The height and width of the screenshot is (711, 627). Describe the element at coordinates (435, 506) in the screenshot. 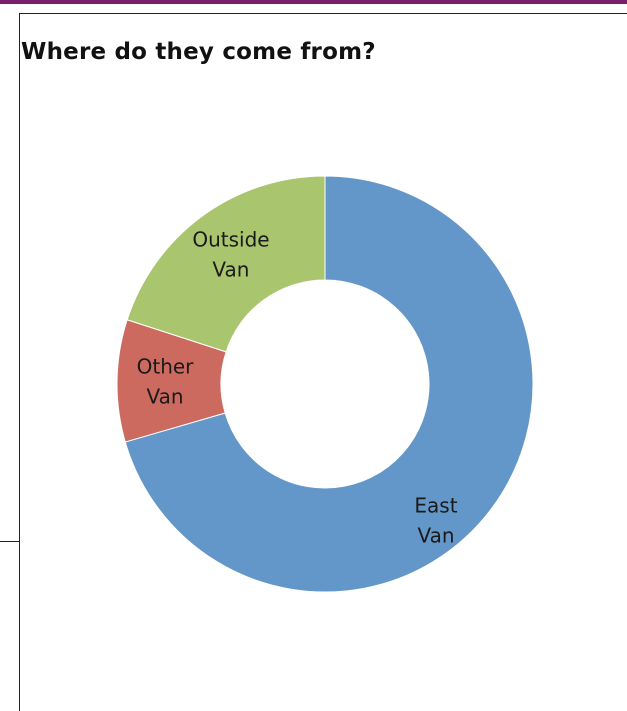

I see `slice-label-line: East` at that location.